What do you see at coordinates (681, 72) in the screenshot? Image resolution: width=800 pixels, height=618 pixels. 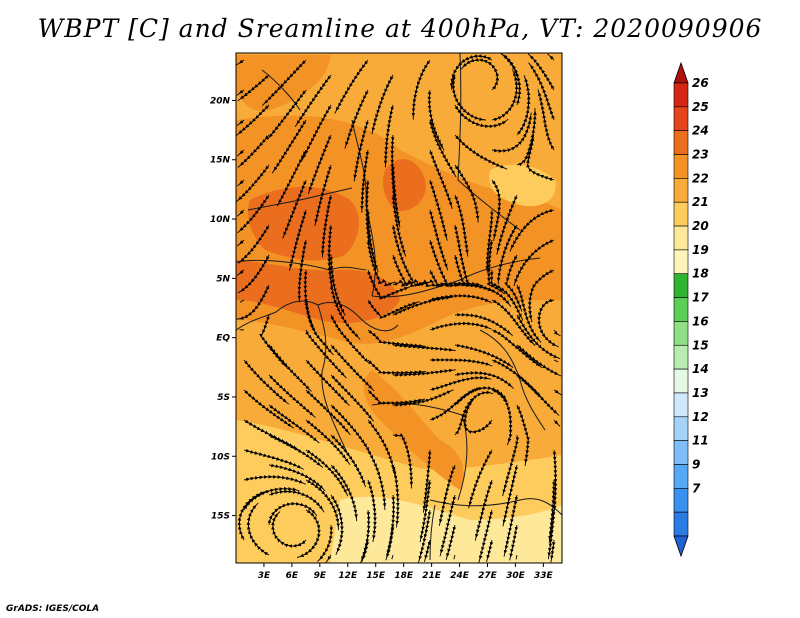 I see `colorbar-top-arrow` at bounding box center [681, 72].